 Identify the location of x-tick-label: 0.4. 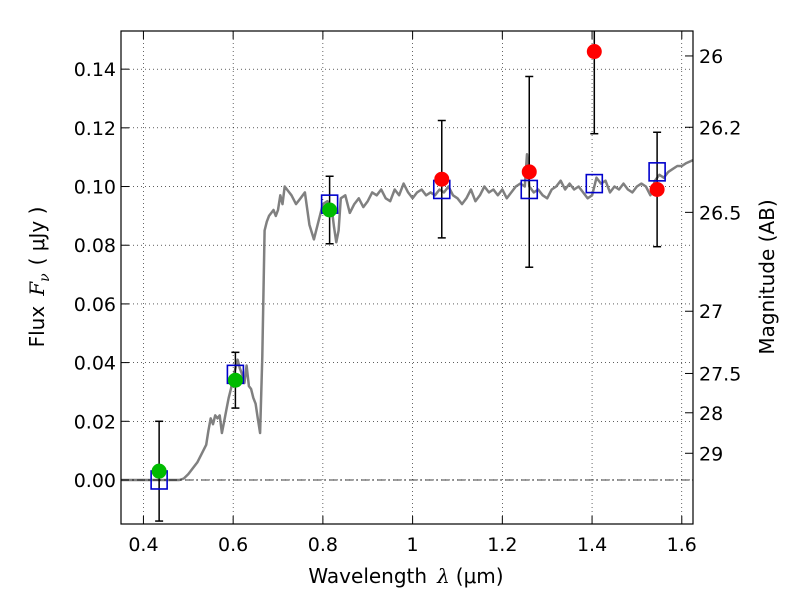
(143, 545).